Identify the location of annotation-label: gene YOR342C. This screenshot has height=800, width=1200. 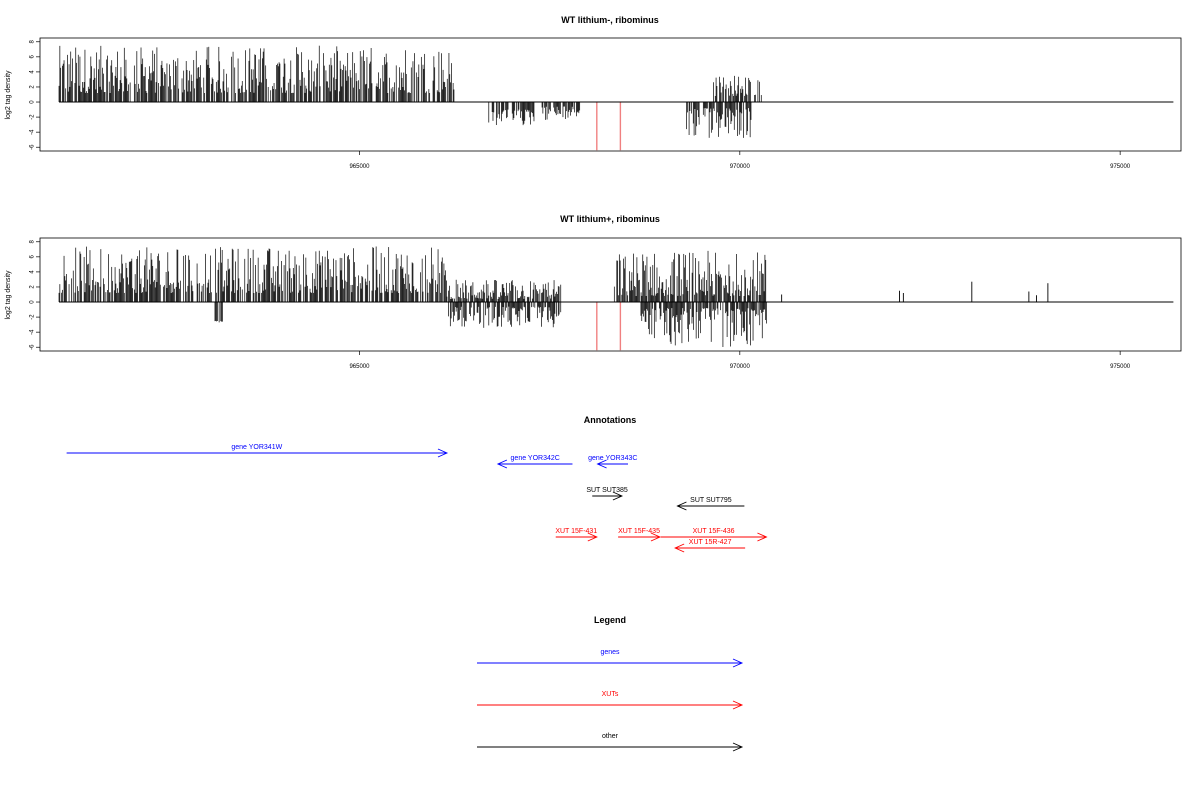
(535, 458).